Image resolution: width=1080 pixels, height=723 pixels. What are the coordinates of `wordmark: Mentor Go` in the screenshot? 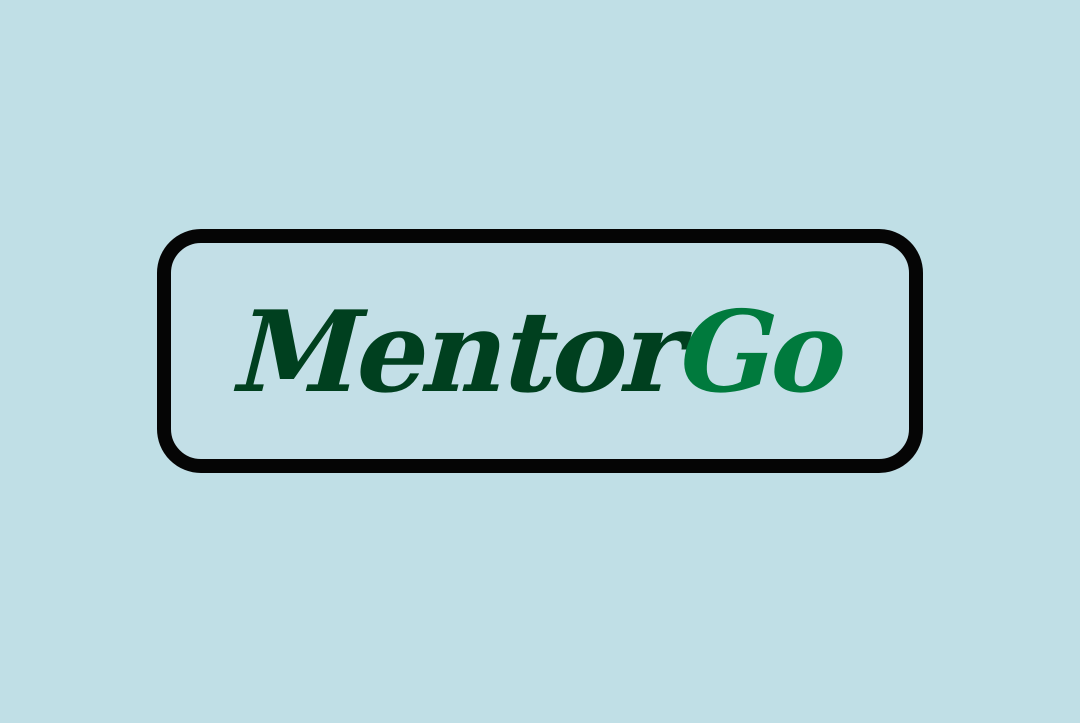 It's located at (542, 352).